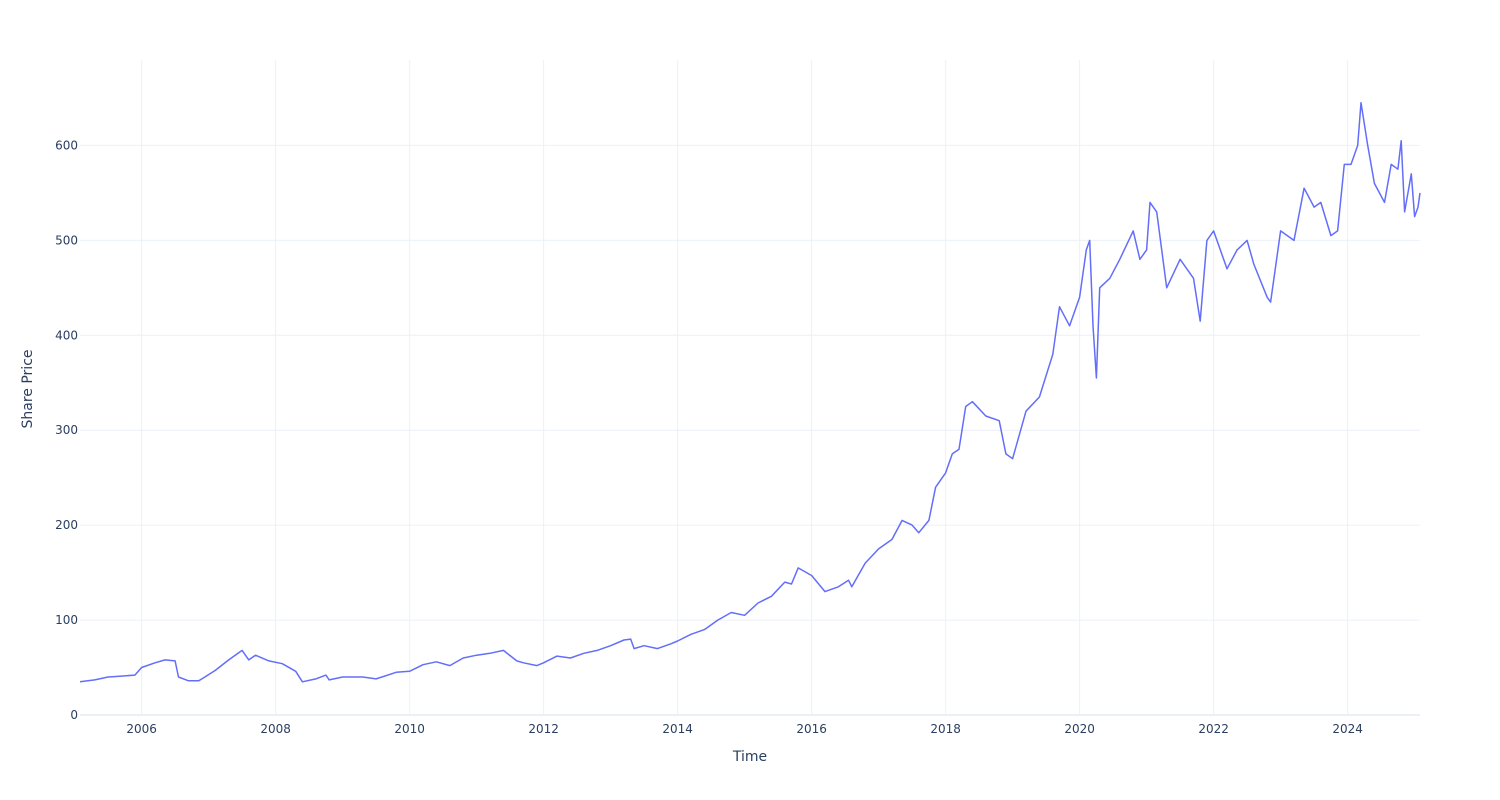 The height and width of the screenshot is (800, 1500). I want to click on x-tick-label: 2020, so click(1079, 729).